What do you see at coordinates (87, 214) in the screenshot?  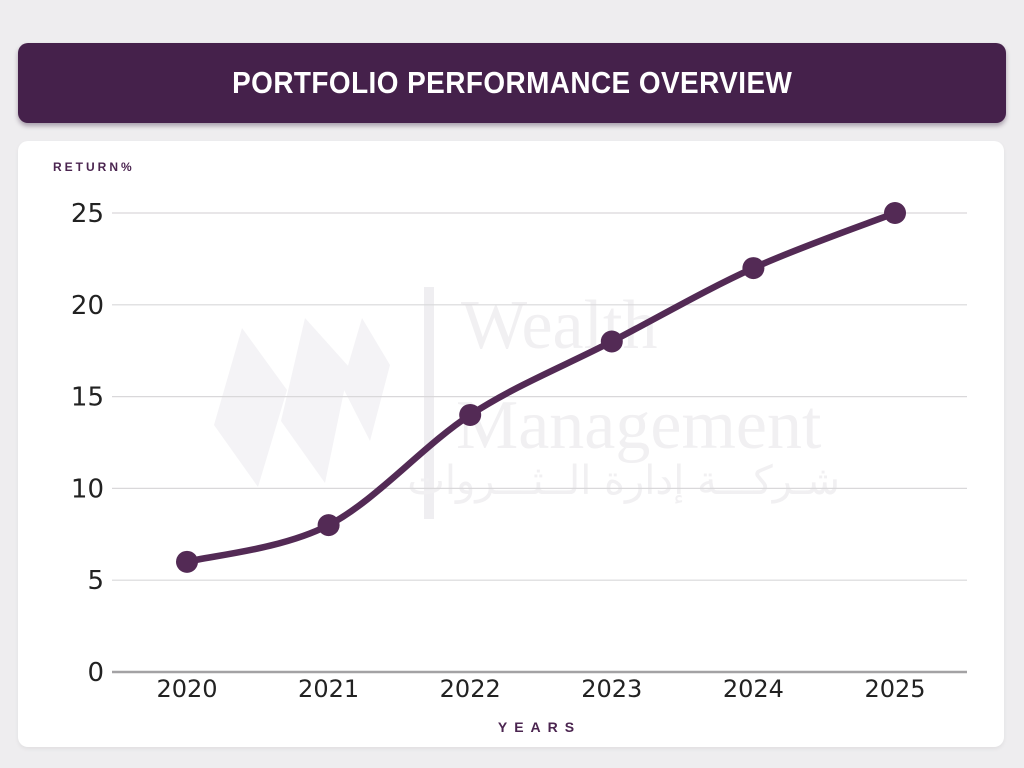 I see `y-tick-label: 25` at bounding box center [87, 214].